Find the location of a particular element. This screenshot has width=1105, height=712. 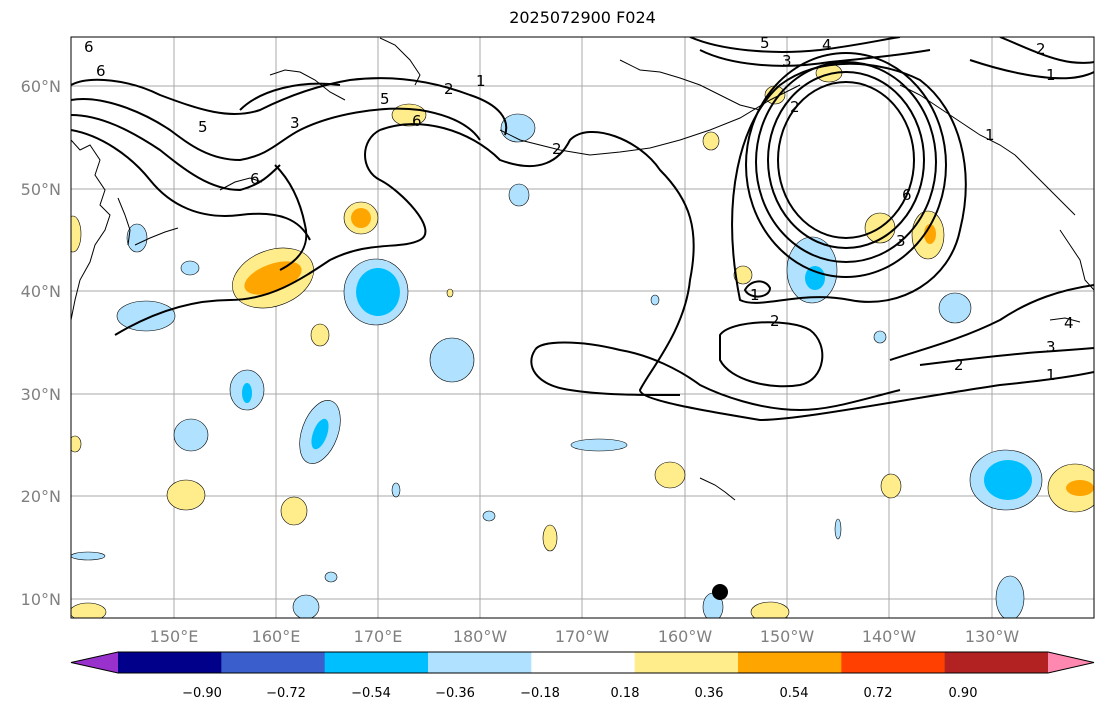

lat-label: 10°N is located at coordinates (41, 599).